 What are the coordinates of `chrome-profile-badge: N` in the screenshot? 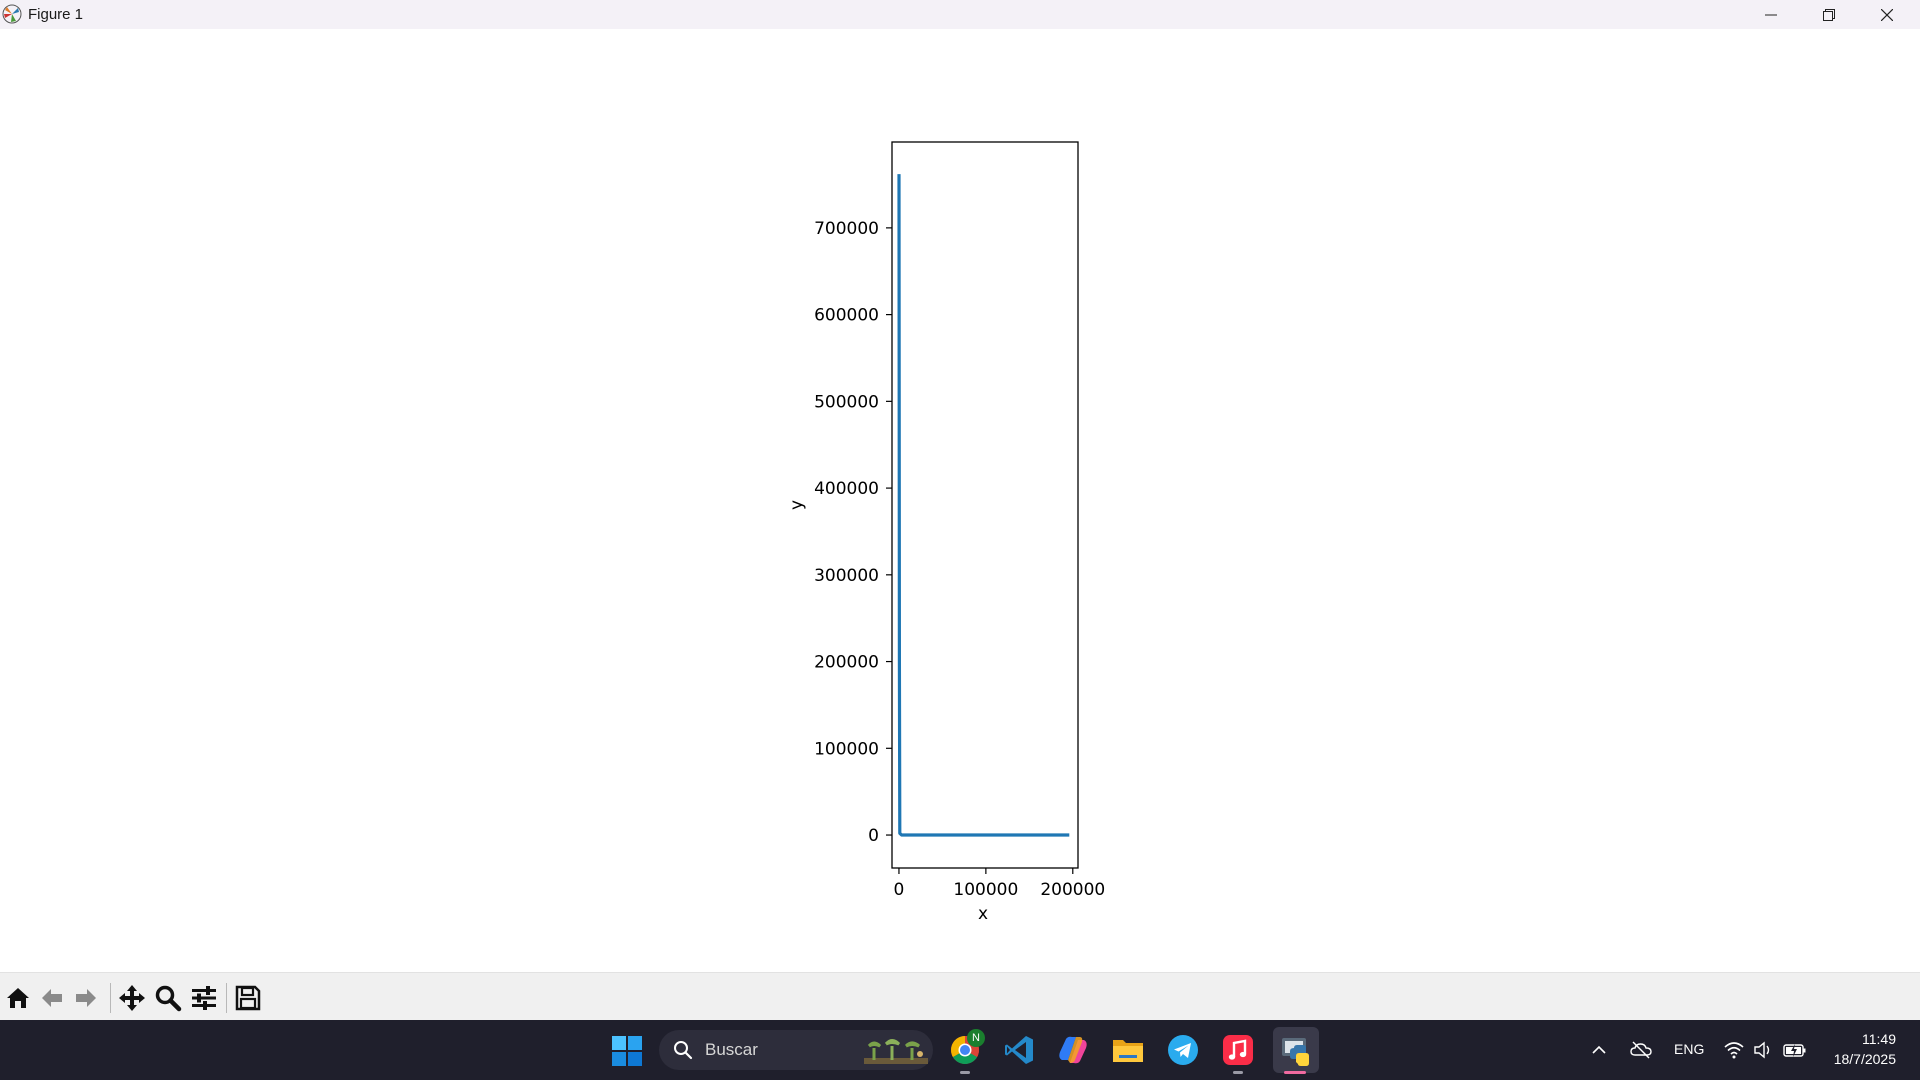 It's located at (976, 1038).